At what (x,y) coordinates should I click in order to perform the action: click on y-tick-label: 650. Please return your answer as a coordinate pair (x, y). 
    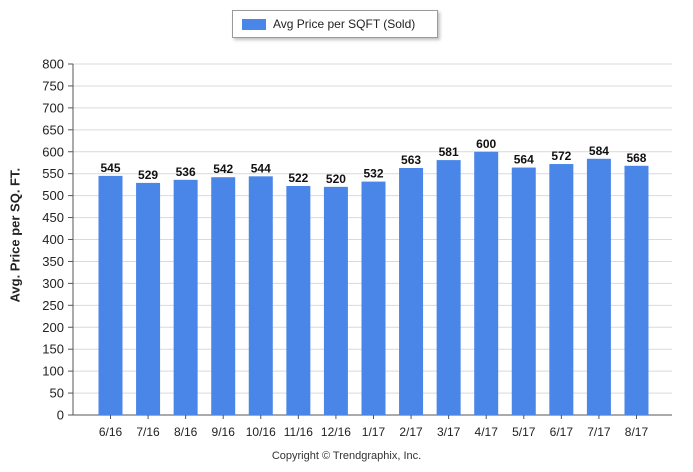
    Looking at the image, I should click on (53, 129).